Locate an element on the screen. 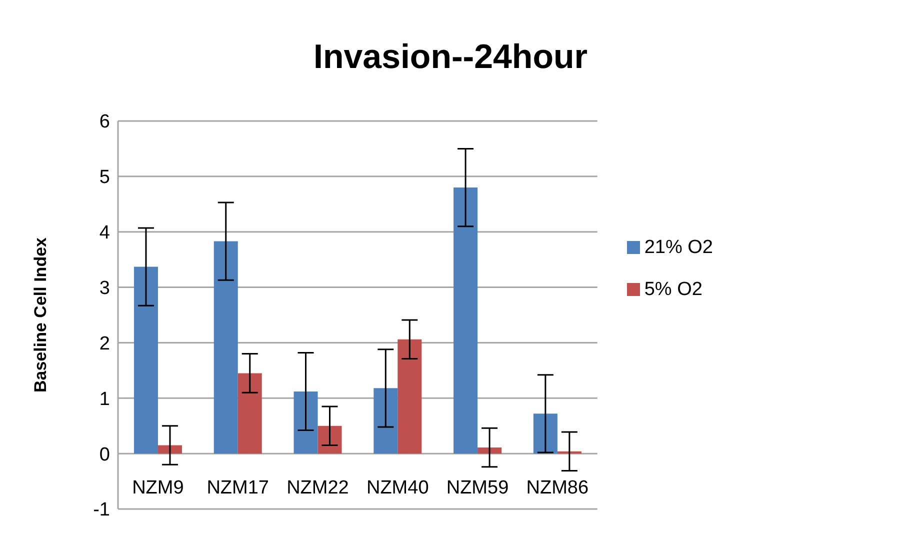 The width and height of the screenshot is (901, 537). x-tick-label: NZM59 is located at coordinates (477, 487).